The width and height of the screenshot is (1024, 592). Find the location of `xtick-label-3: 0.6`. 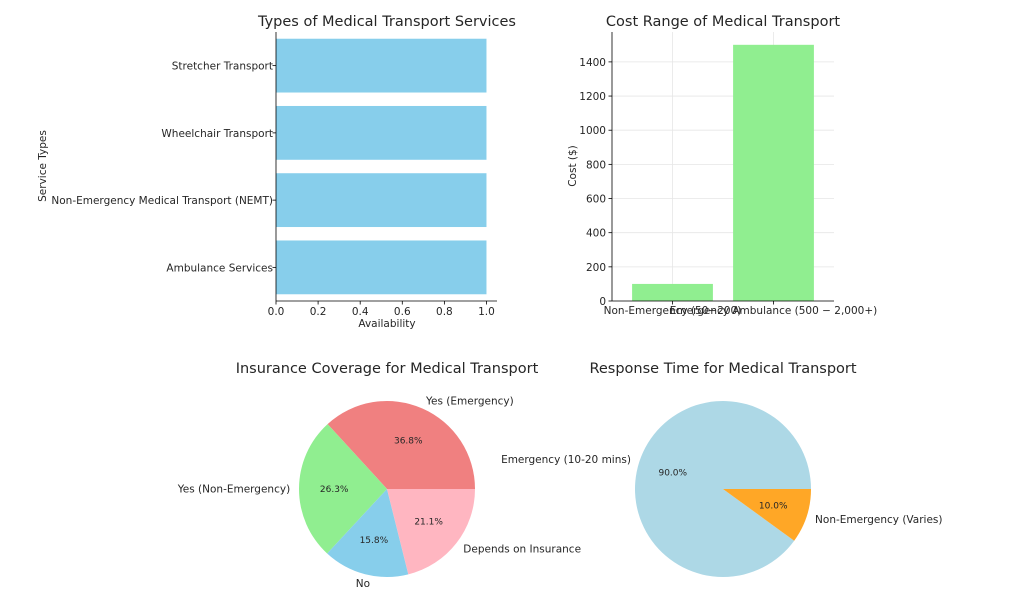

xtick-label-3: 0.6 is located at coordinates (402, 312).